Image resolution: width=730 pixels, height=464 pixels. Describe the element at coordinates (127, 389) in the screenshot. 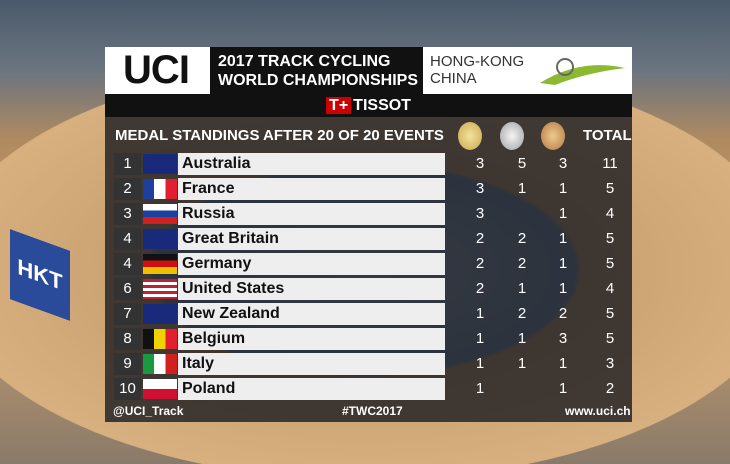

I see `rank: 10` at that location.